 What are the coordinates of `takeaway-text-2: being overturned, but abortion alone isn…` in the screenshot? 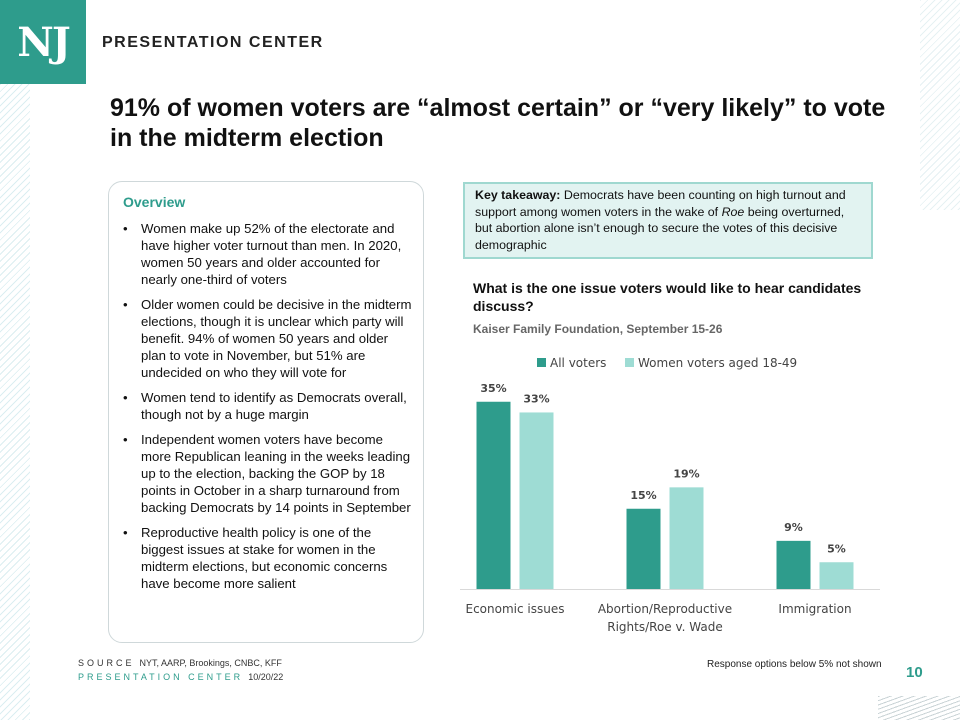 It's located at (660, 228).